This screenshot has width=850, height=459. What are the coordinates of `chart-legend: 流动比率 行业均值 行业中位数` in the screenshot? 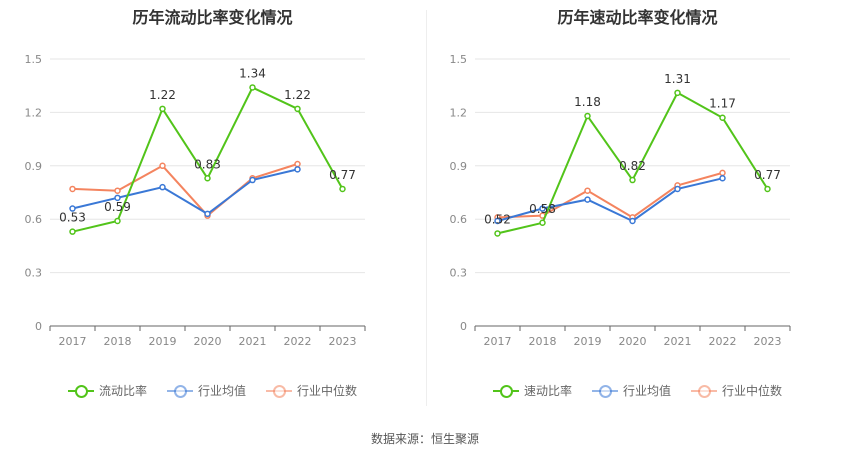 It's located at (212, 390).